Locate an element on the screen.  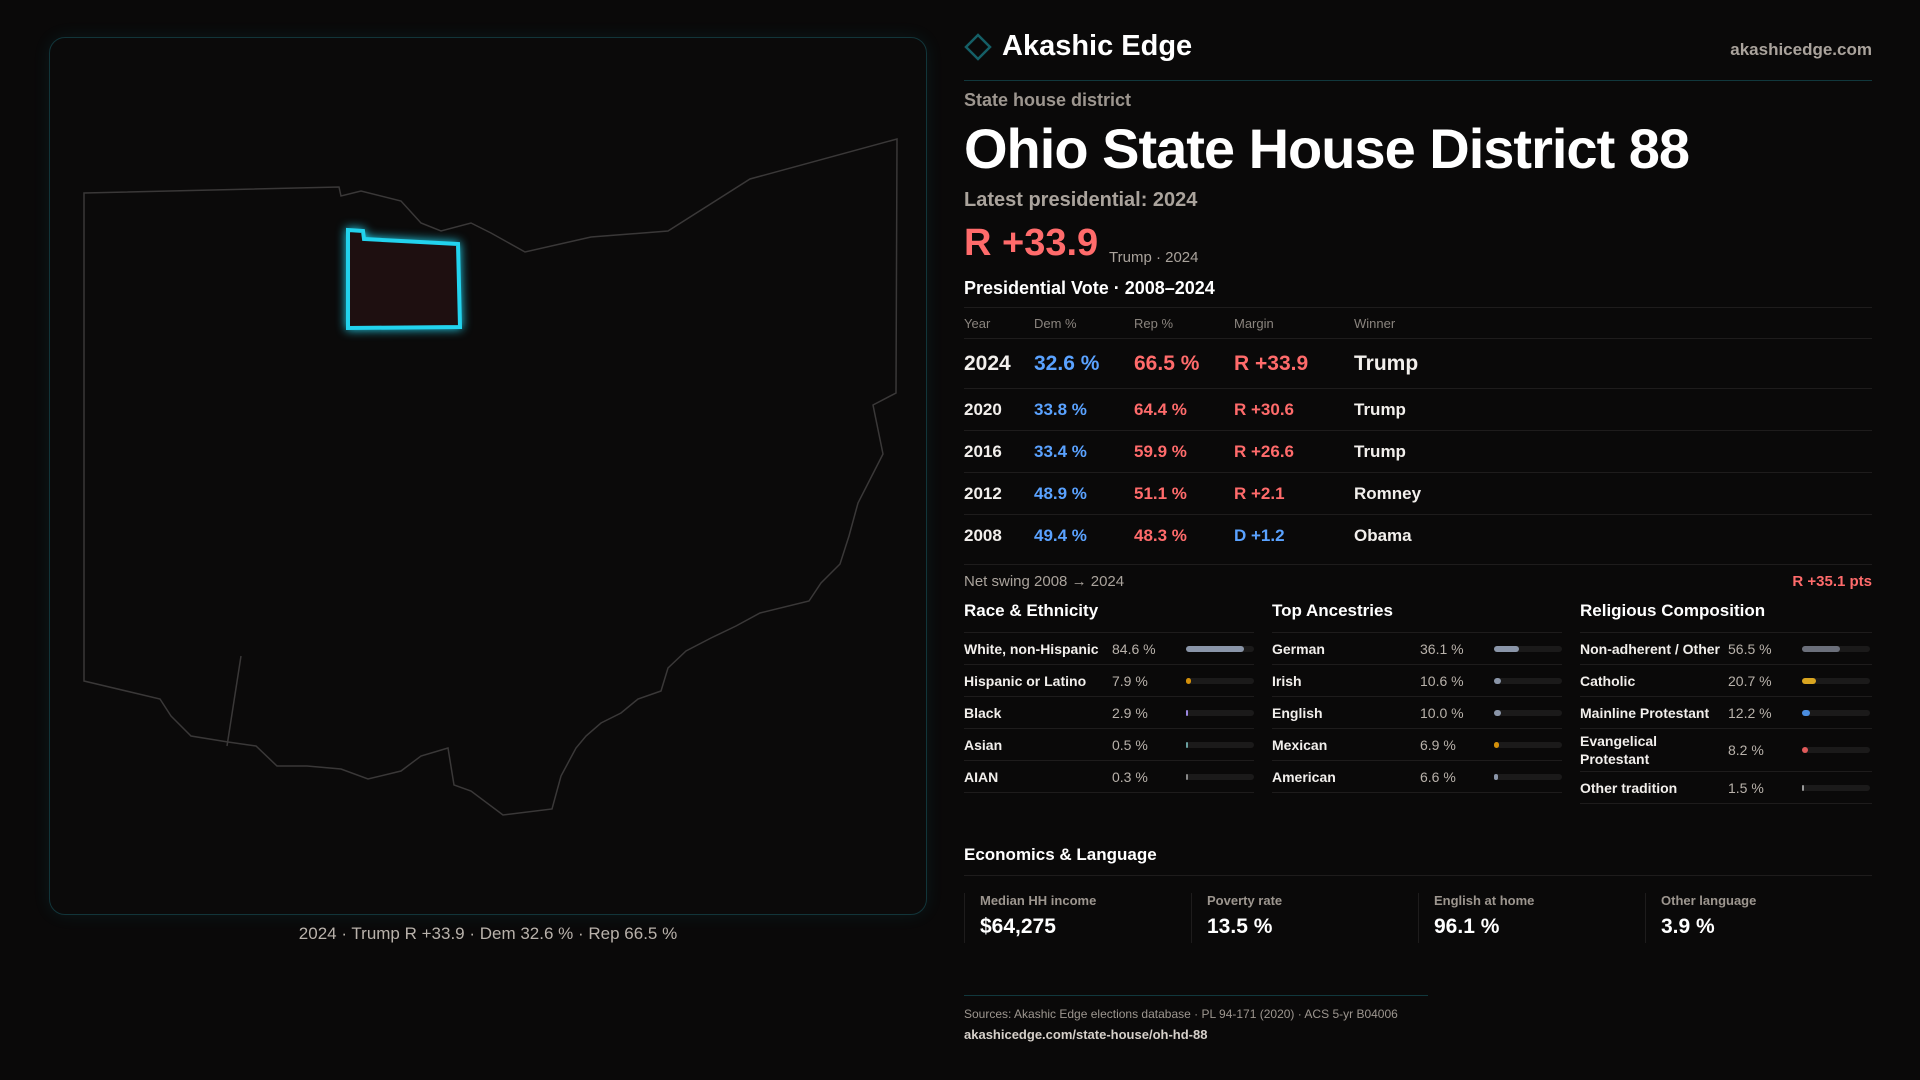
stat-value: $64,275 is located at coordinates (1018, 926).